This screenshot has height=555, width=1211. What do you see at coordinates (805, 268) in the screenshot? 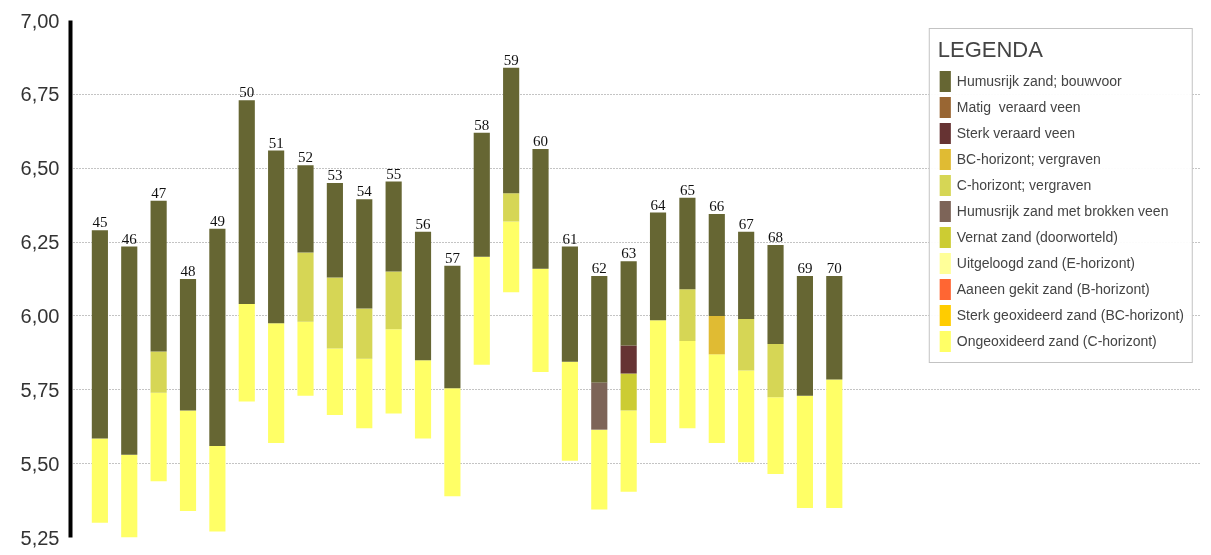
I see `x-tick-label: 69` at bounding box center [805, 268].